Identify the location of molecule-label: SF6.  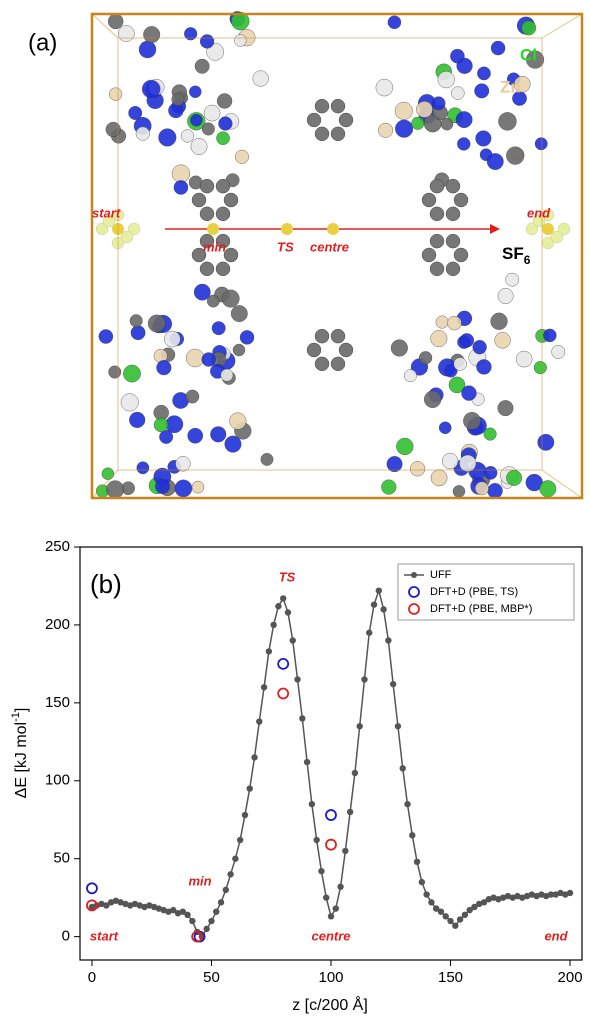
(516, 255).